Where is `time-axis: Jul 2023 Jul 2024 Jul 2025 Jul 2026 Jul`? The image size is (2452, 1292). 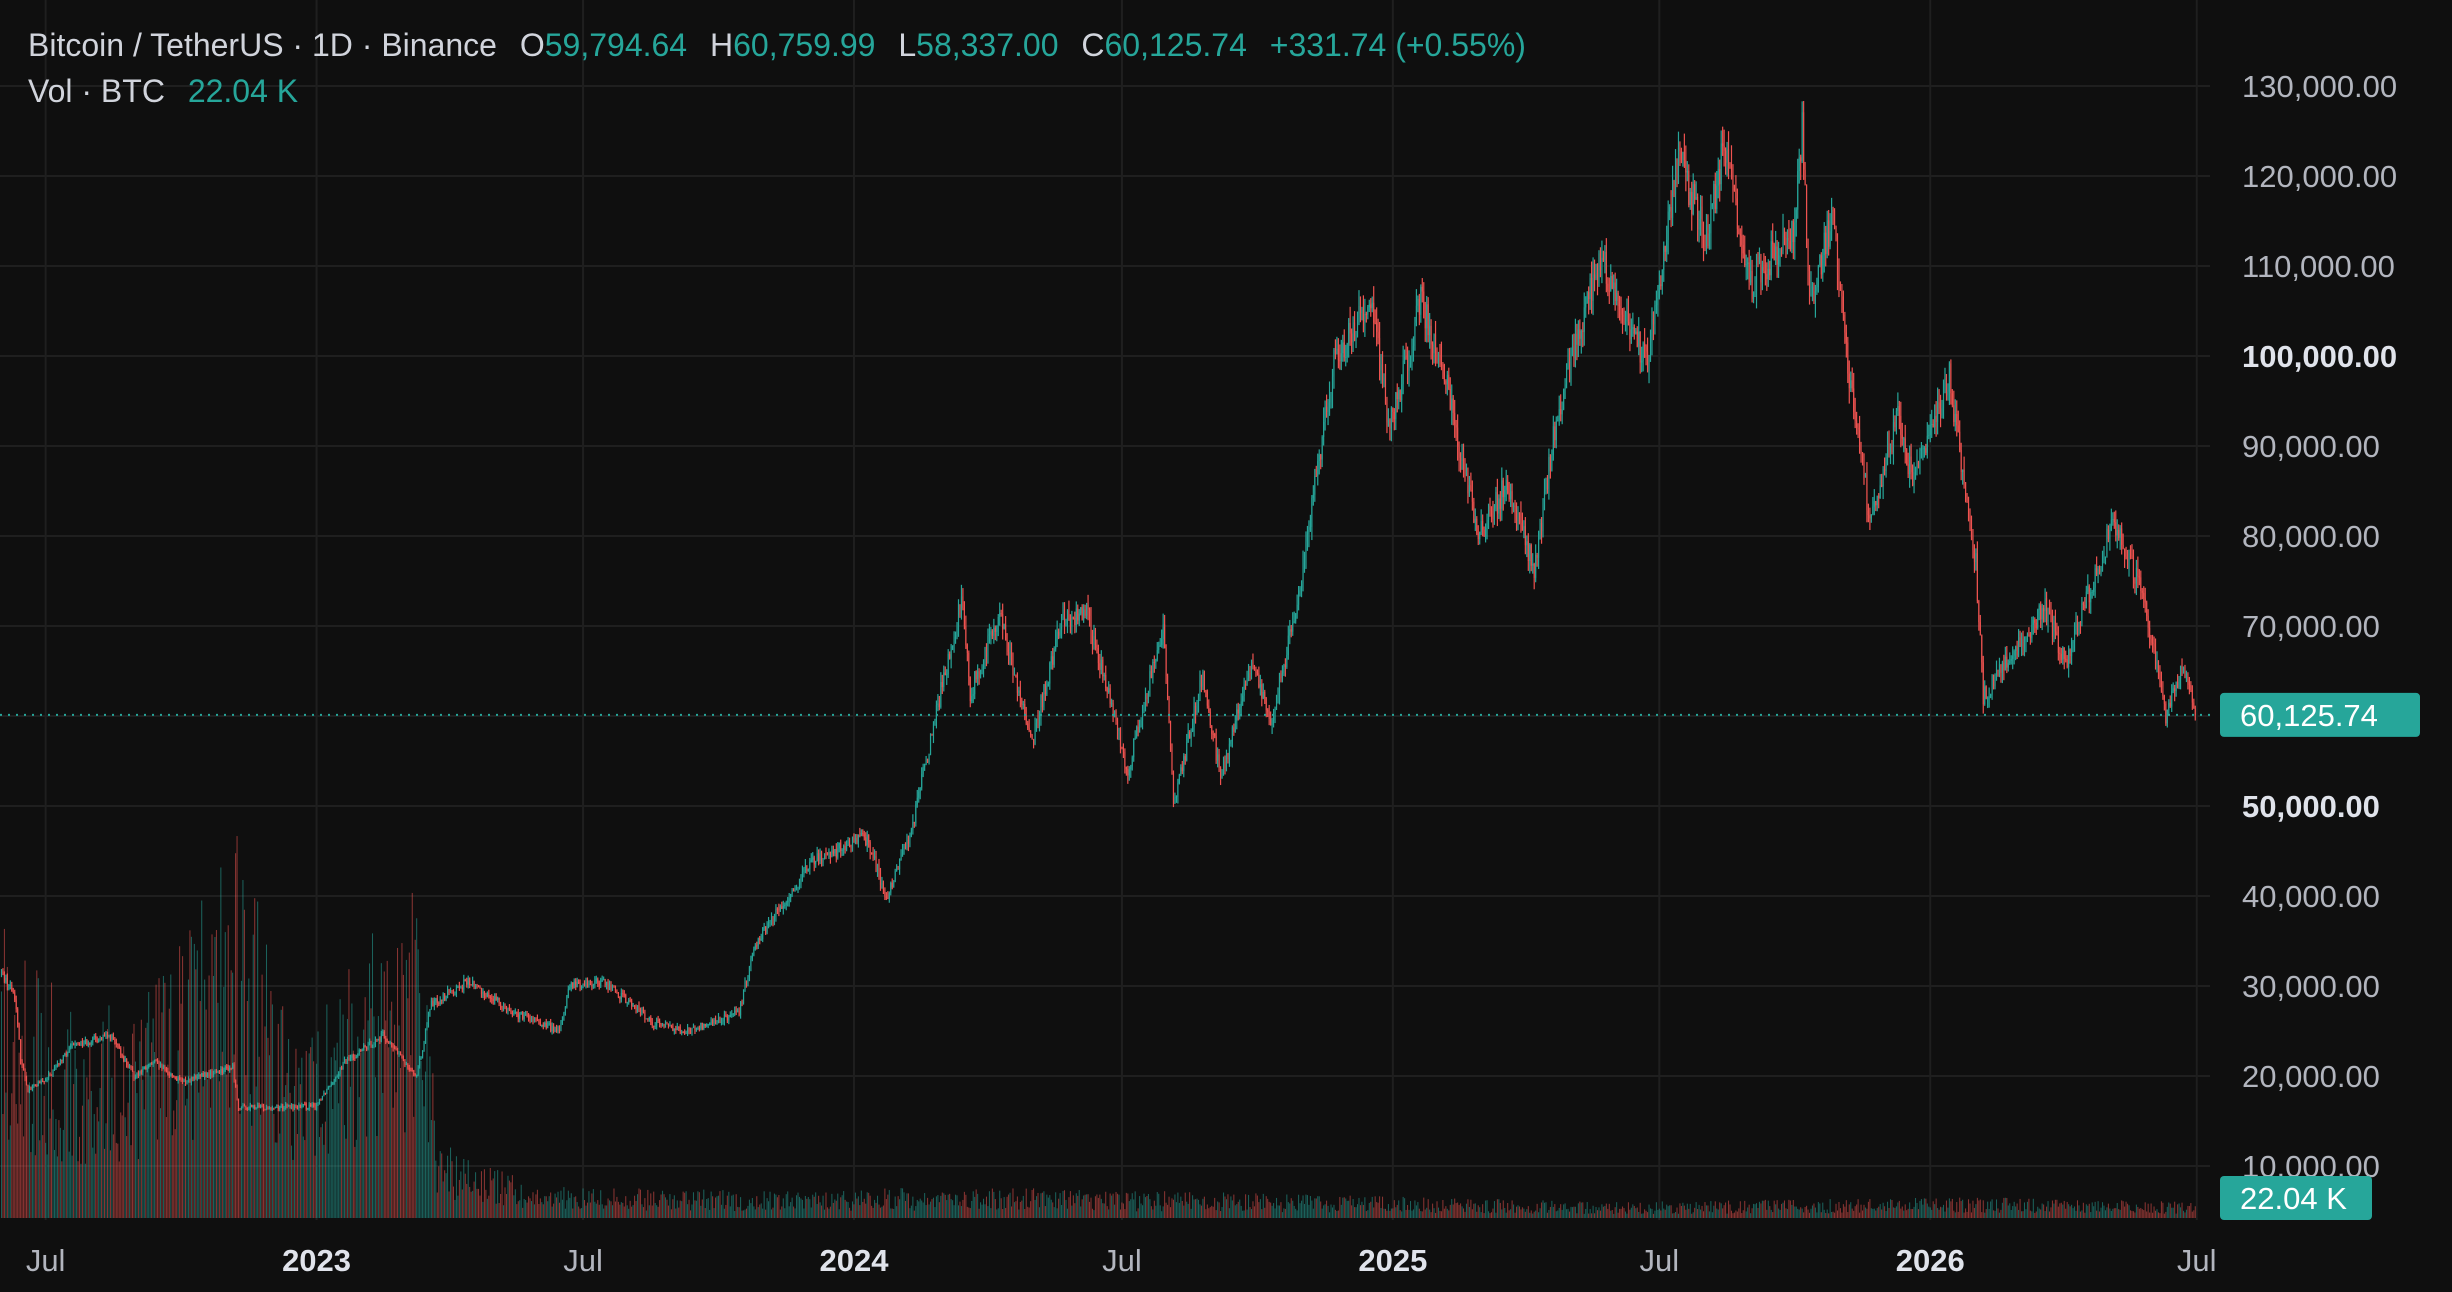 time-axis: Jul 2023 Jul 2024 Jul 2025 Jul 2026 Jul is located at coordinates (1121, 1260).